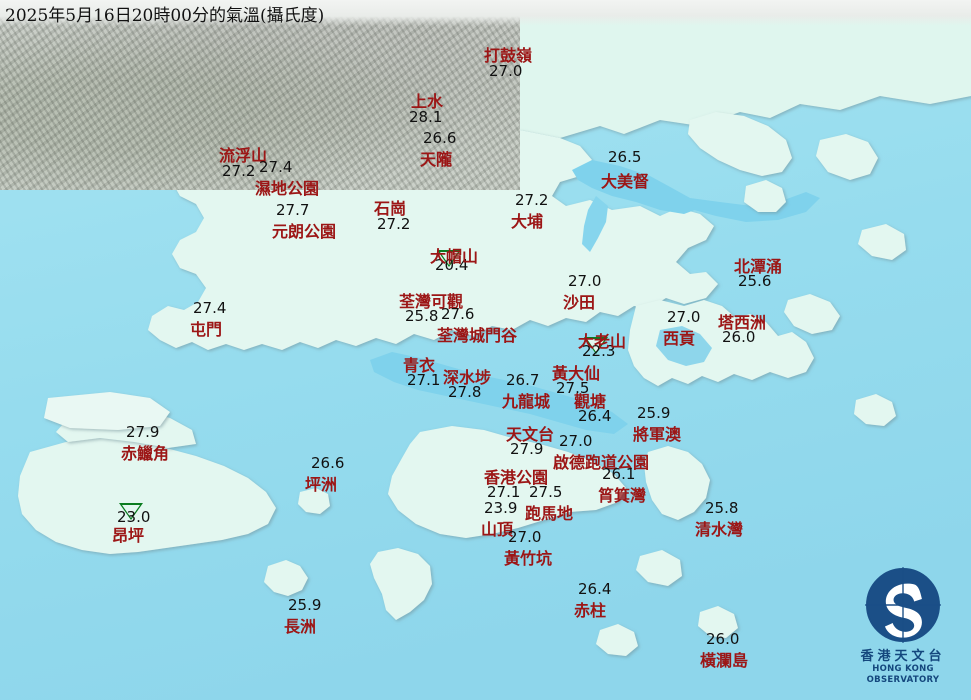 The width and height of the screenshot is (971, 700). I want to click on station-name: 荃灣城門谷, so click(477, 335).